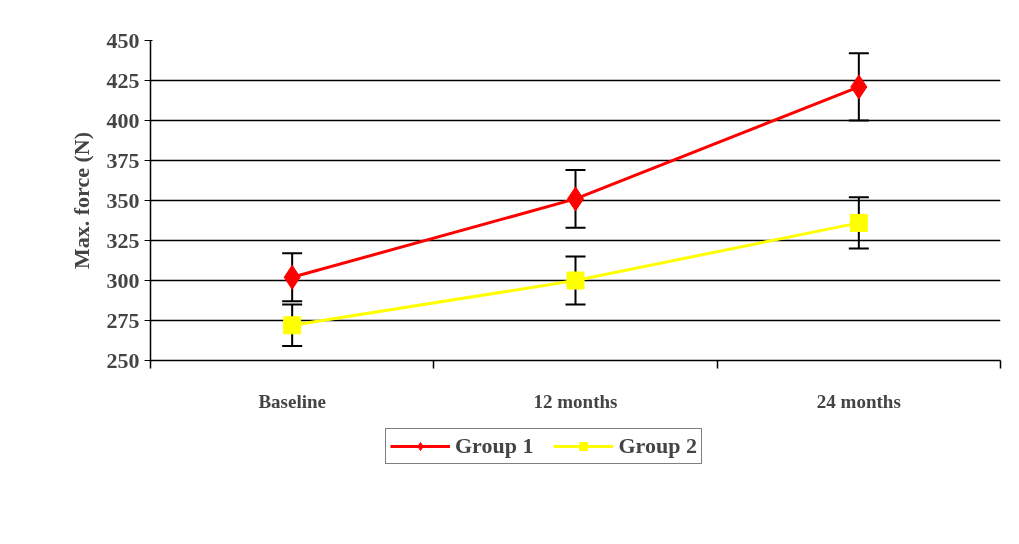  What do you see at coordinates (81, 200) in the screenshot?
I see `y-axis-title: Max. force (N)` at bounding box center [81, 200].